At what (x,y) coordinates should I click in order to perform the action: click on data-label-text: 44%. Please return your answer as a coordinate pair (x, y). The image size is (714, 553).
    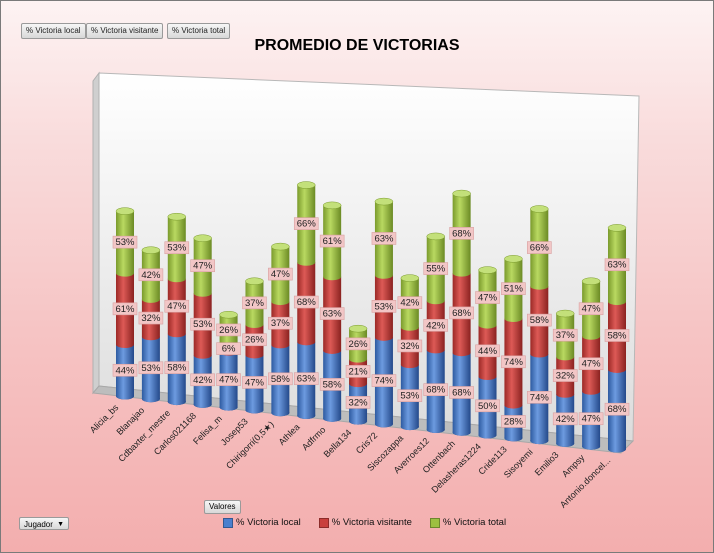
    Looking at the image, I should click on (125, 370).